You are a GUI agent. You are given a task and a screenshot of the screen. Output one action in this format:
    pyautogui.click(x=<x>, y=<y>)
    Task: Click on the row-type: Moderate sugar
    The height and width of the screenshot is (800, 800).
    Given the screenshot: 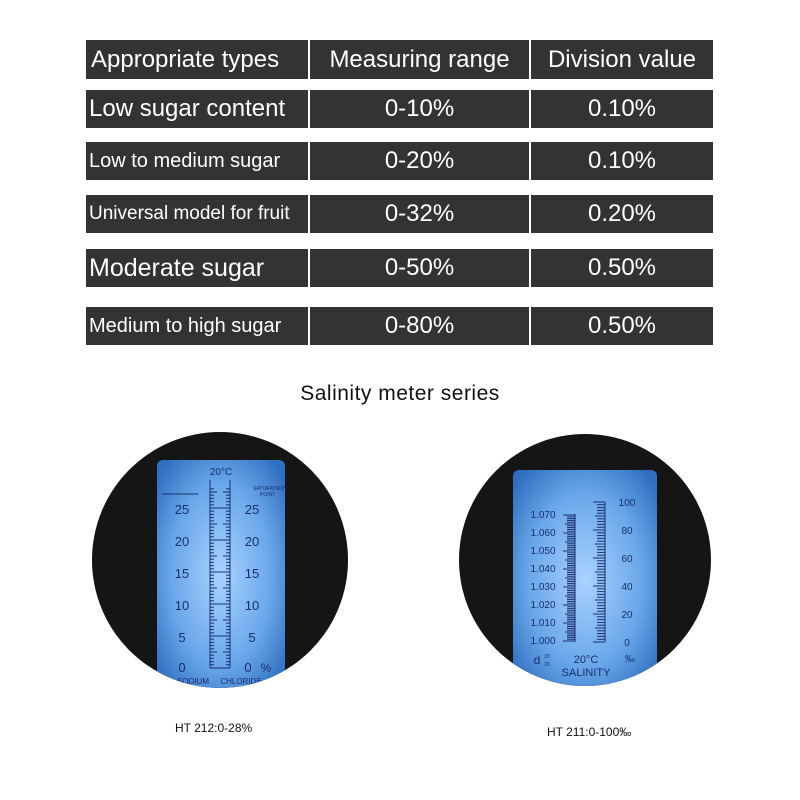 What is the action you would take?
    pyautogui.click(x=177, y=267)
    